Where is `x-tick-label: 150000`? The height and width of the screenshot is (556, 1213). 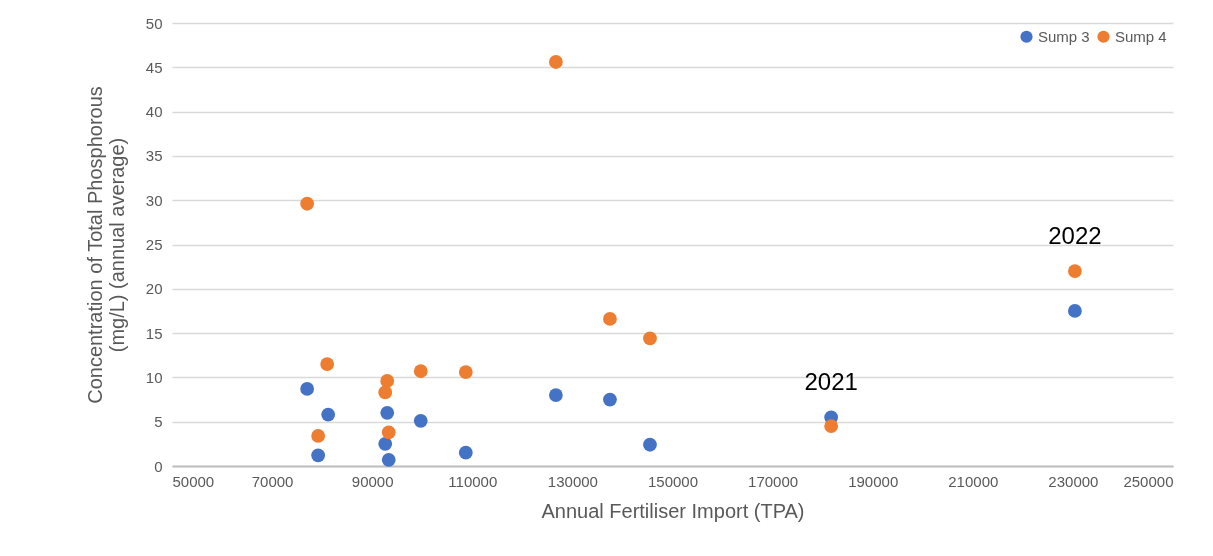 x-tick-label: 150000 is located at coordinates (673, 481).